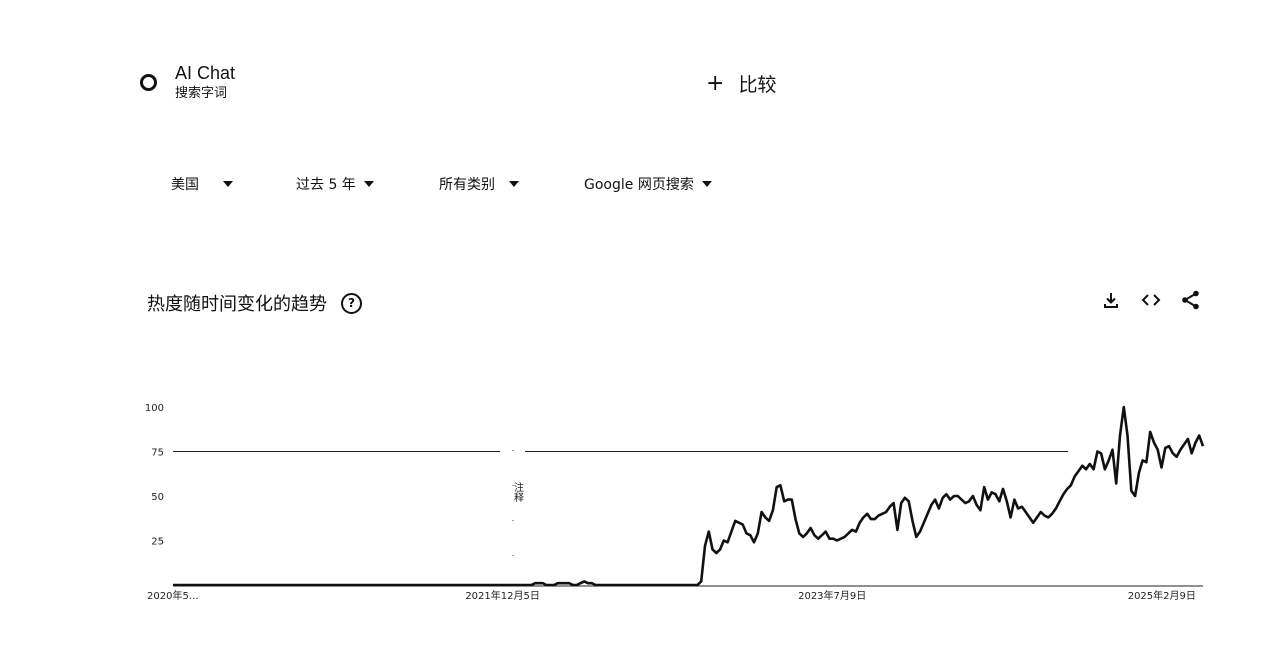 This screenshot has width=1280, height=667. Describe the element at coordinates (467, 185) in the screenshot. I see `category-filter-label: 所有类别` at that location.